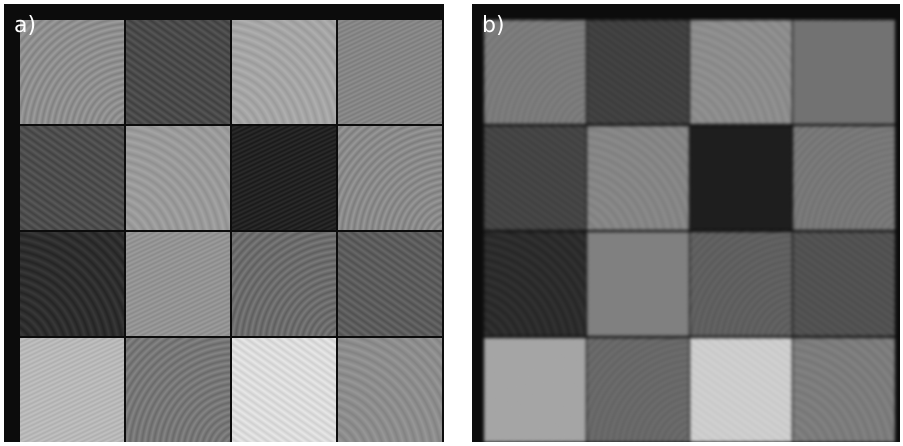 The width and height of the screenshot is (903, 446). Describe the element at coordinates (493, 25) in the screenshot. I see `panel-b-label: b)` at that location.